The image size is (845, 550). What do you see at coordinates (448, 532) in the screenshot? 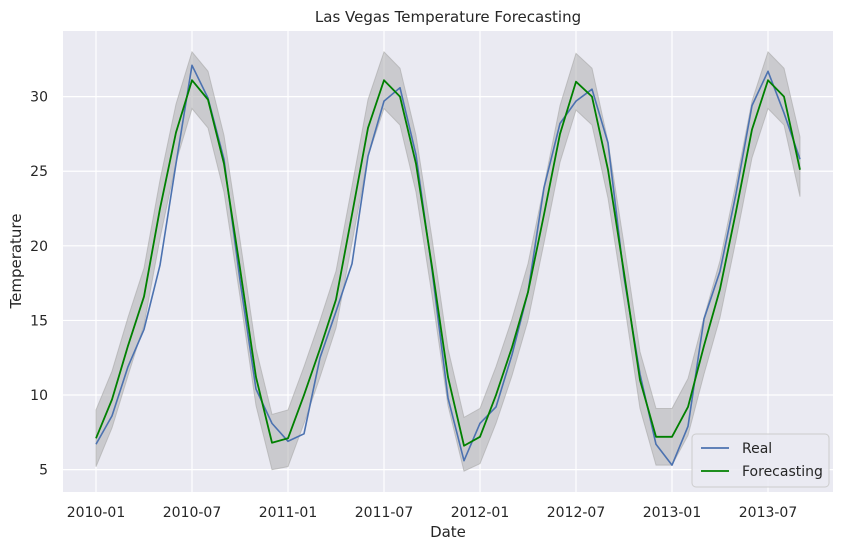
I see `x-axis-label: Date` at bounding box center [448, 532].